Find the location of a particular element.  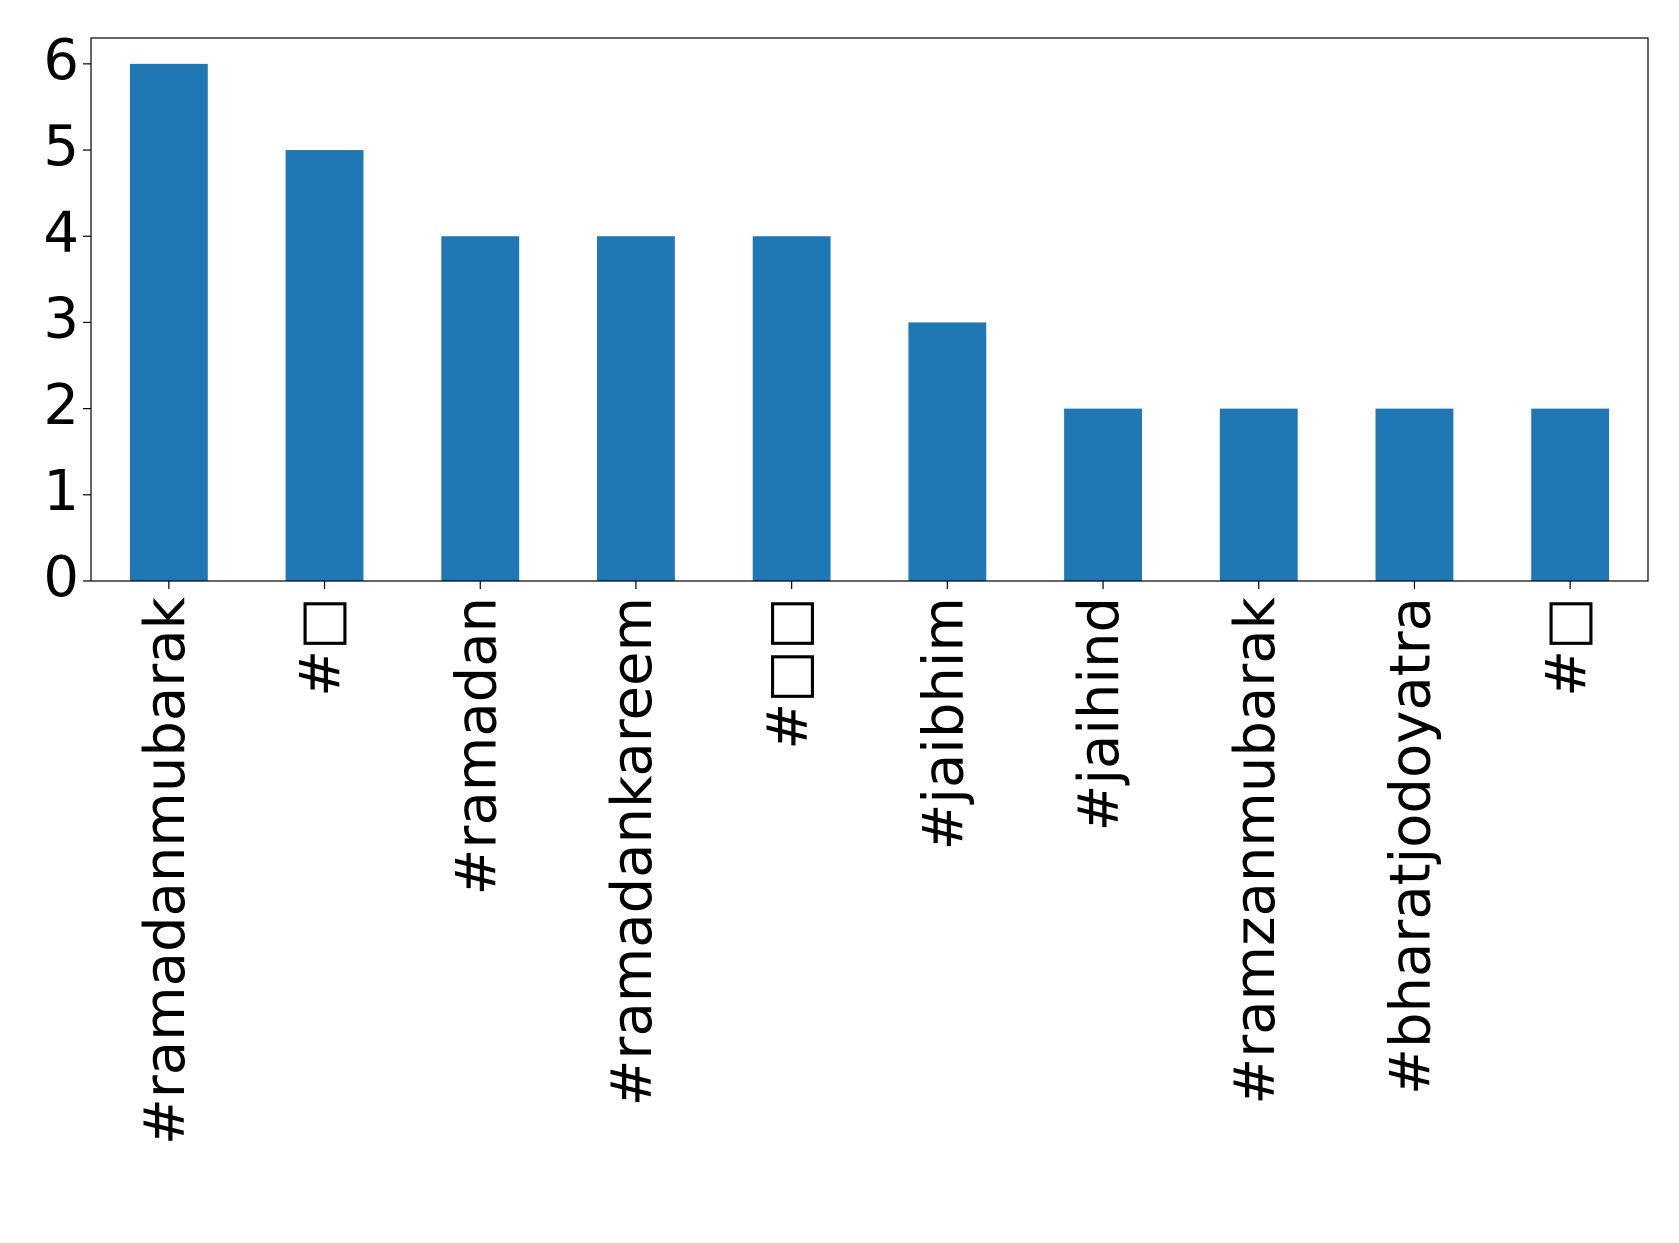

y-tick-label: 2 is located at coordinates (61, 405).